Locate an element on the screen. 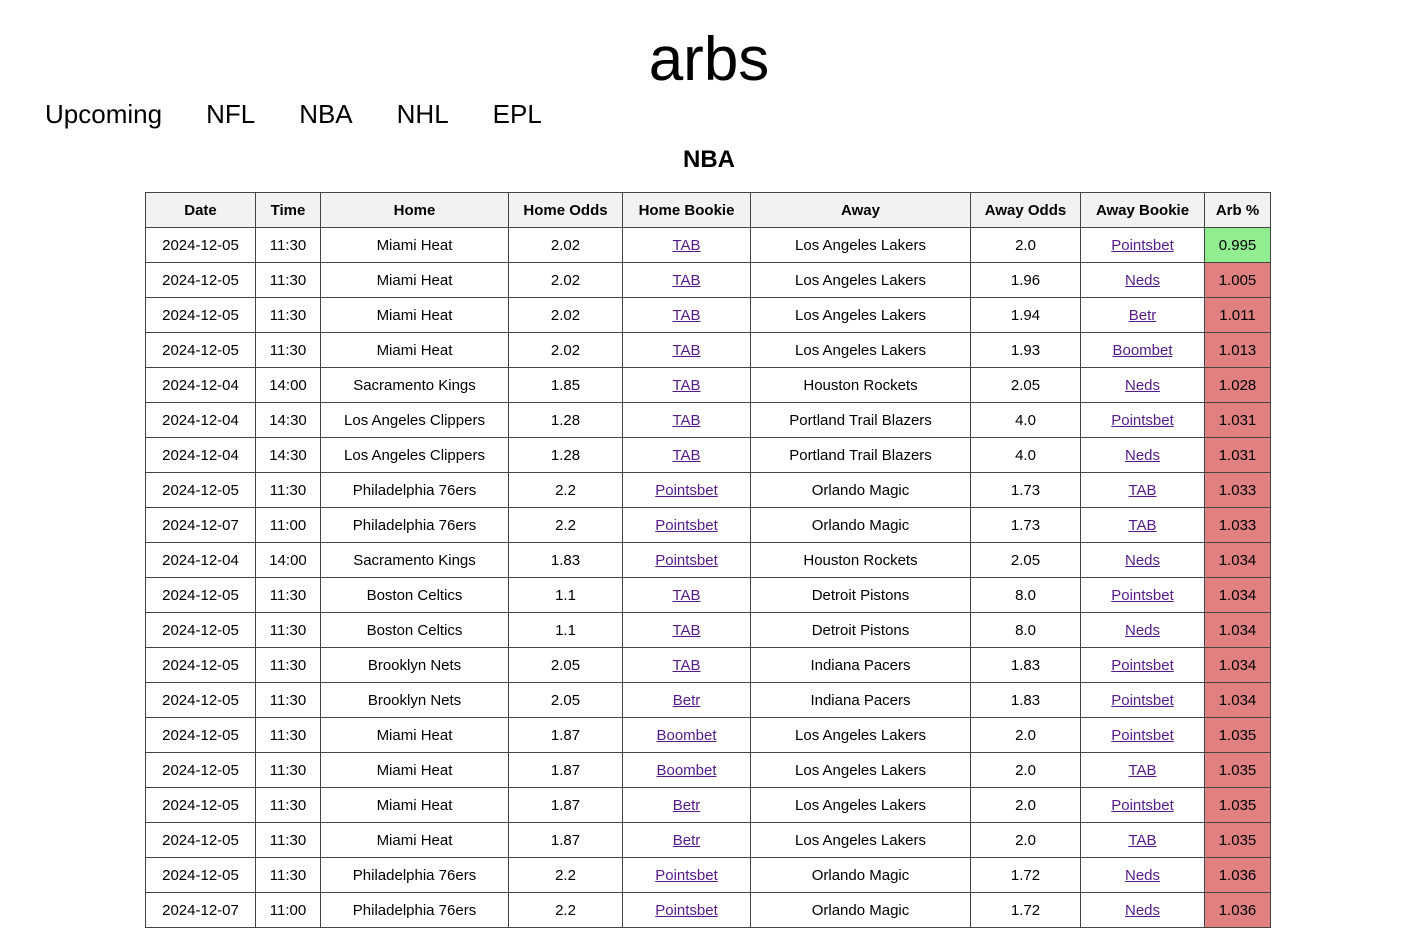 The image size is (1418, 928). cell-home-team: Los Angeles Clippers is located at coordinates (414, 420).